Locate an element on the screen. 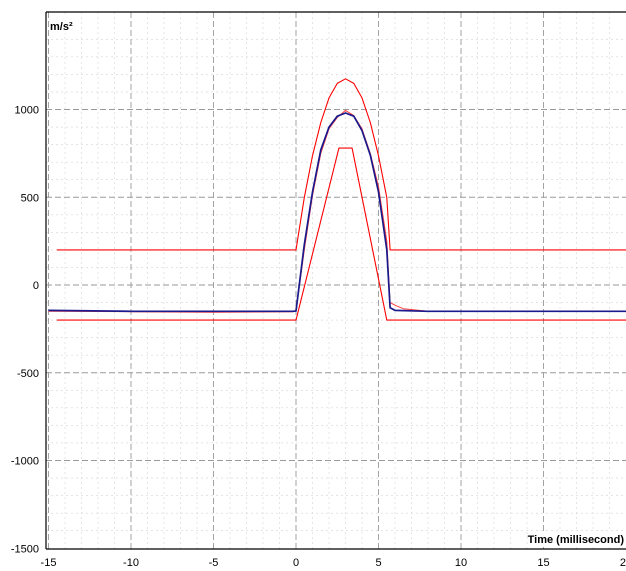  x-tick-label: -5 is located at coordinates (214, 563).